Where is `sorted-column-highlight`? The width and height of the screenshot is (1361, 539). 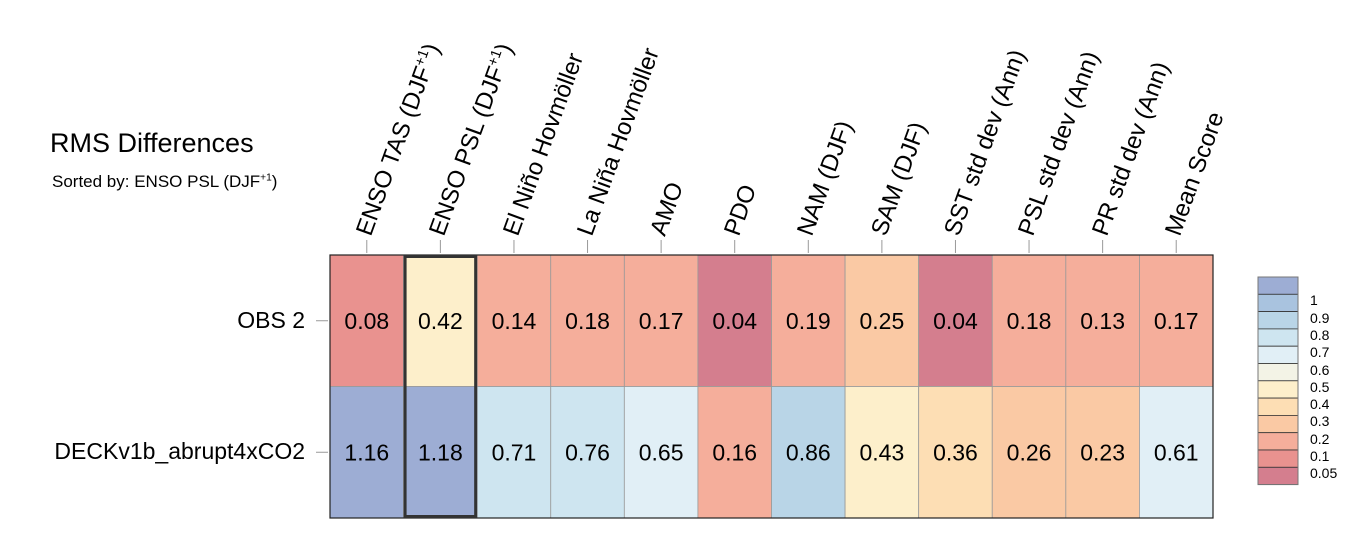 sorted-column-highlight is located at coordinates (440, 386).